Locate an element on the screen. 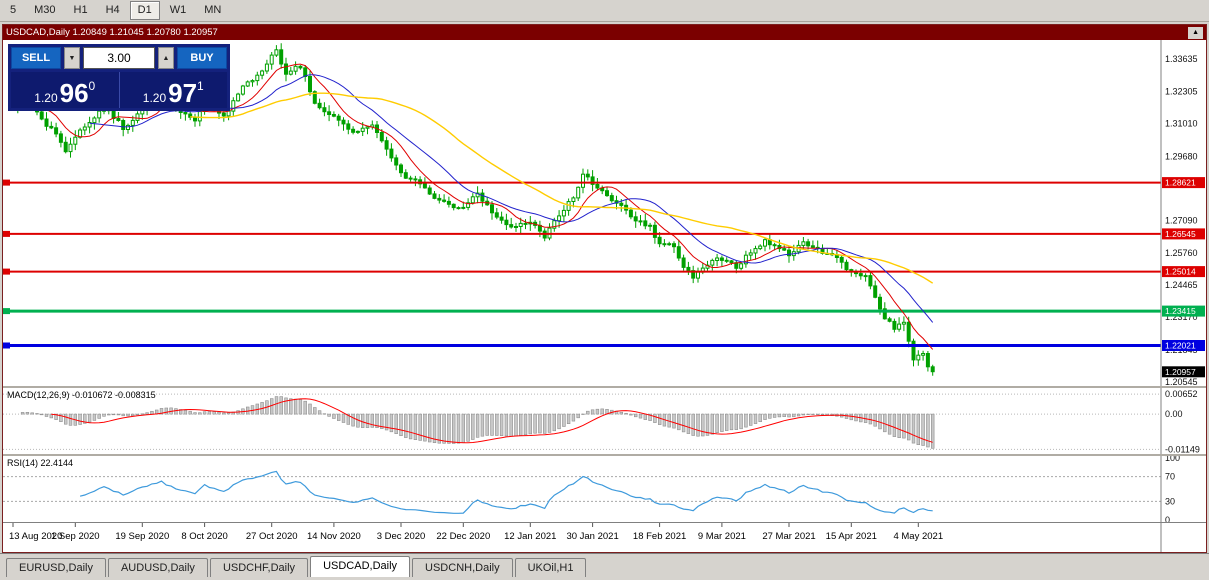 The width and height of the screenshot is (1209, 580). volume-increase-button: ▲ is located at coordinates (166, 58).